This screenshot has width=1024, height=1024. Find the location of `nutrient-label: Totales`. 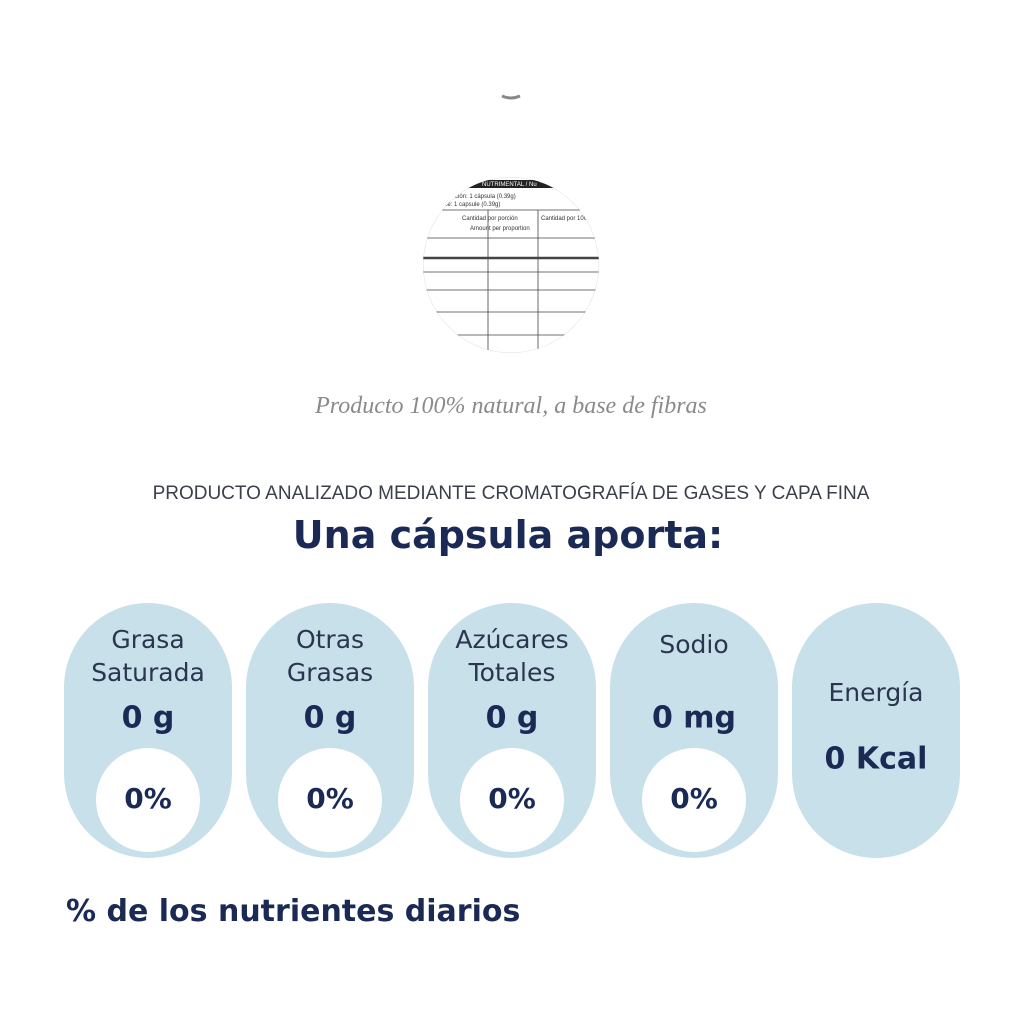

nutrient-label: Totales is located at coordinates (512, 672).